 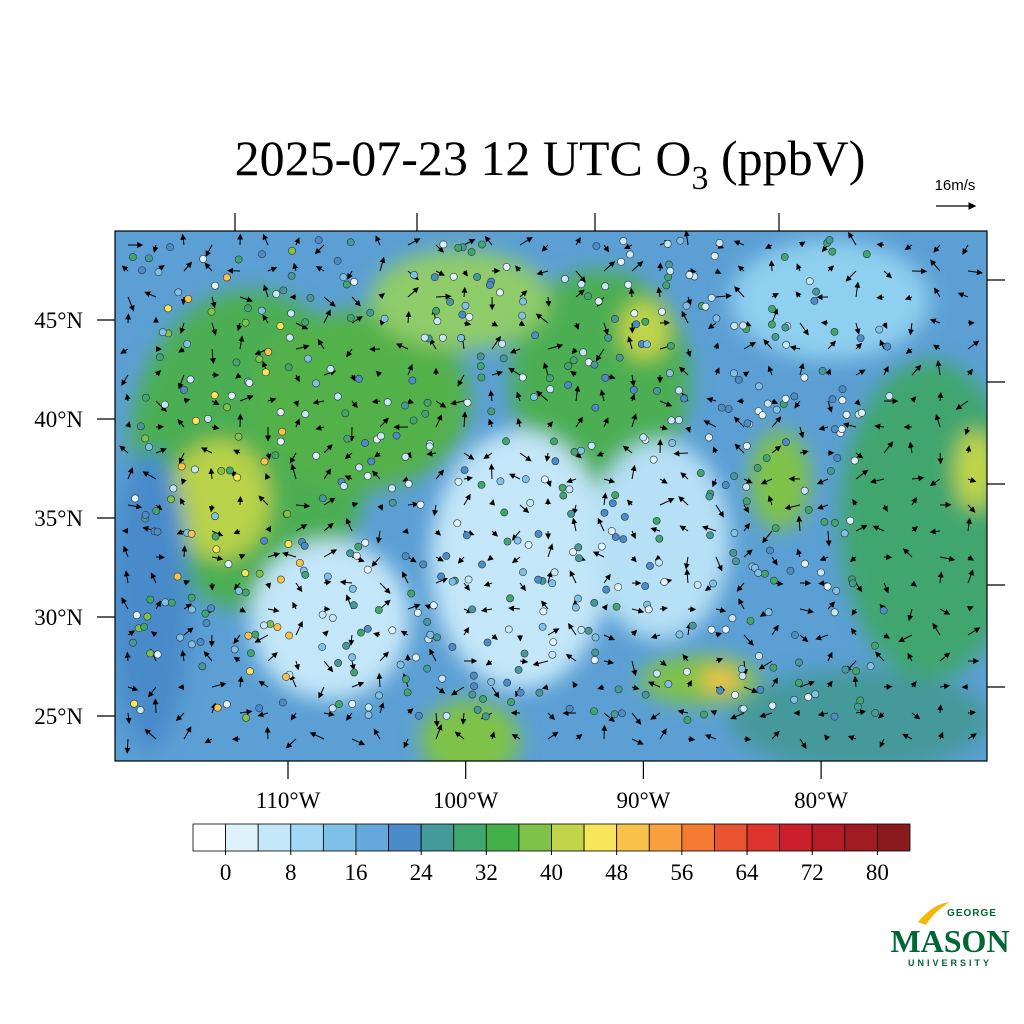 I want to click on colorbar-label: 8, so click(x=291, y=872).